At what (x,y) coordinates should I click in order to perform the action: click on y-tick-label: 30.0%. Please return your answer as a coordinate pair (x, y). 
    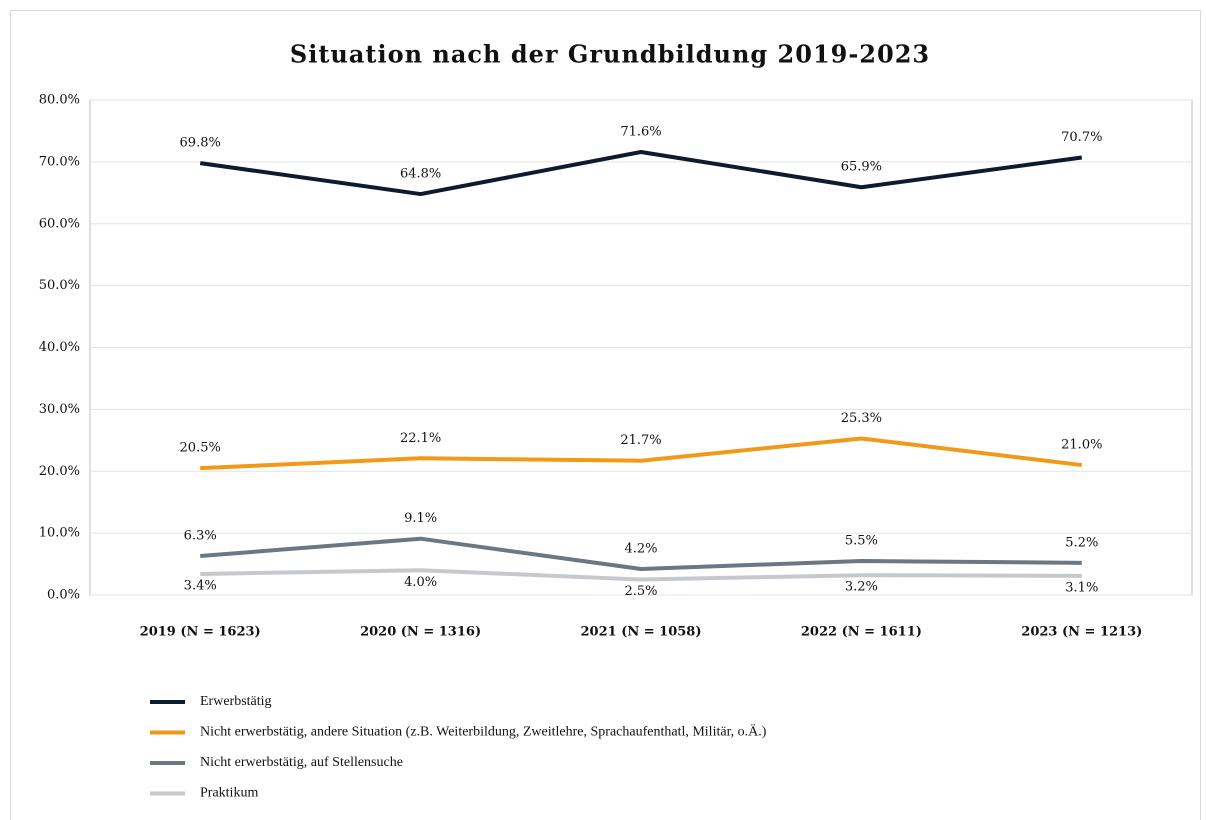
    Looking at the image, I should click on (59, 409).